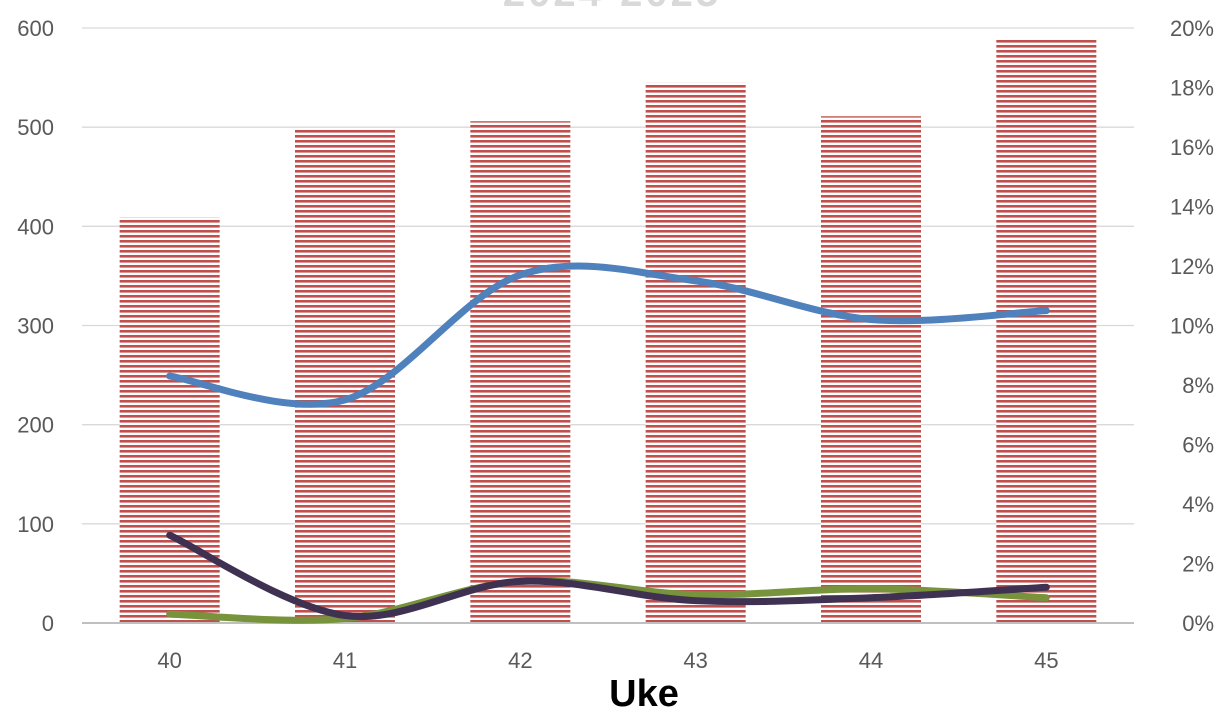 The width and height of the screenshot is (1216, 710). I want to click on secondary-y-axis-tick-labels: 0% 2% 4% 6% 8% 10% 12% 14% 16% 18% 20%, so click(1192, 326).